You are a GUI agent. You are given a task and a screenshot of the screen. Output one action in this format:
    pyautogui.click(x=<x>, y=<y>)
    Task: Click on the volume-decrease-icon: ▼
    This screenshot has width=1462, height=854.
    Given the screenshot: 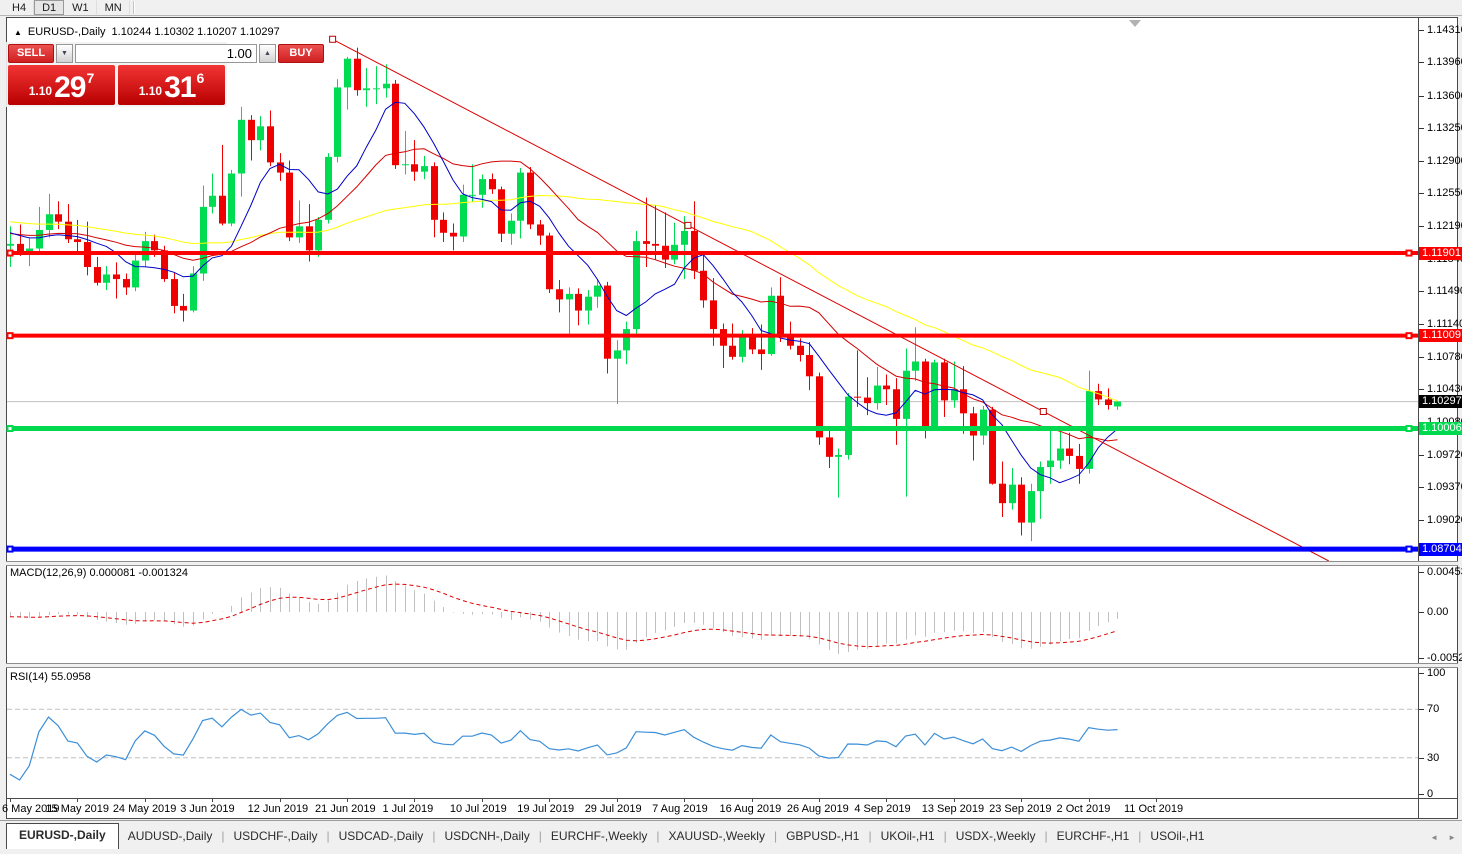 What is the action you would take?
    pyautogui.click(x=64, y=53)
    